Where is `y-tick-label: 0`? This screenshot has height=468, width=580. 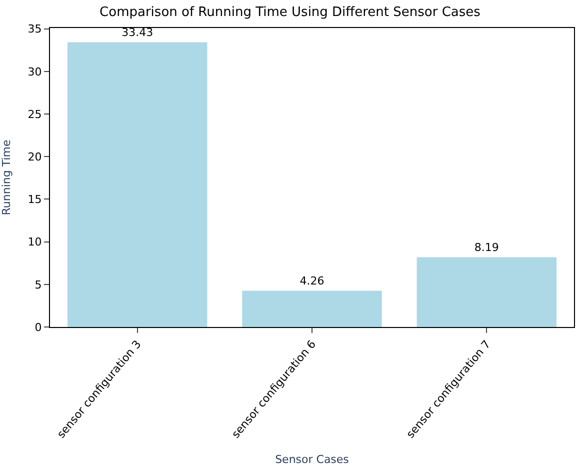 y-tick-label: 0 is located at coordinates (38, 327).